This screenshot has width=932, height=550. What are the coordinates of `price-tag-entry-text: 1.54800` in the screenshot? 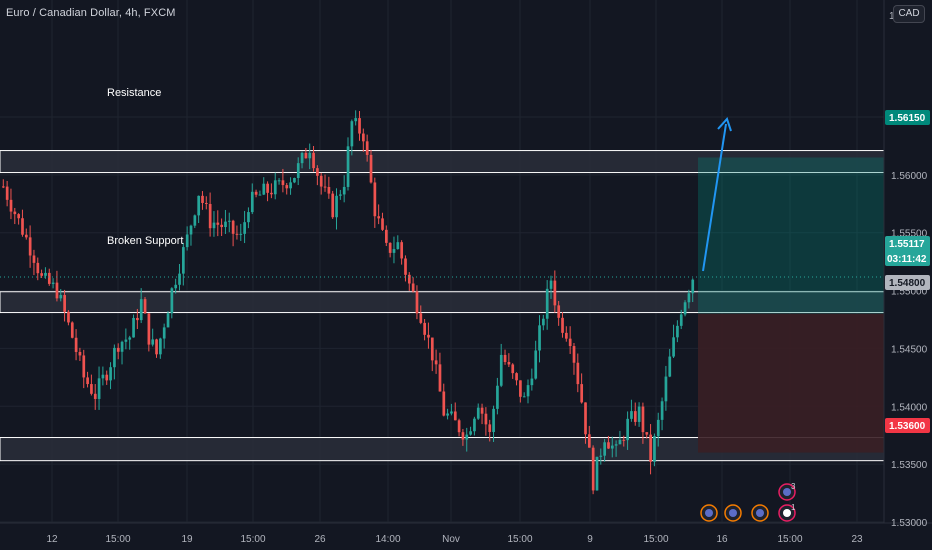 It's located at (907, 283).